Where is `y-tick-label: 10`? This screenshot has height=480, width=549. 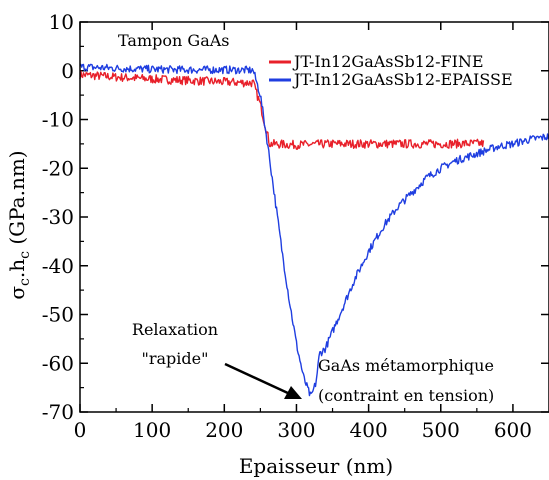 y-tick-label: 10 is located at coordinates (61, 22).